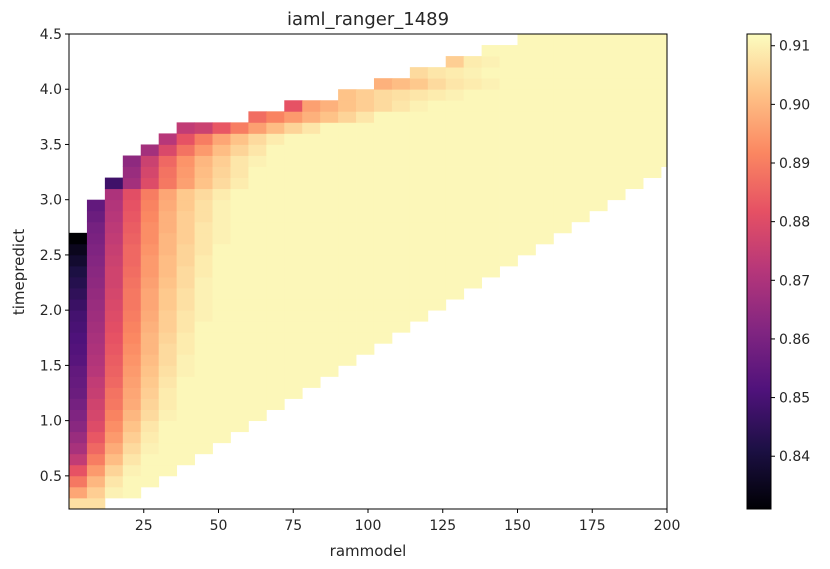  Describe the element at coordinates (794, 399) in the screenshot. I see `colorbar-tick-label: 0.85` at that location.